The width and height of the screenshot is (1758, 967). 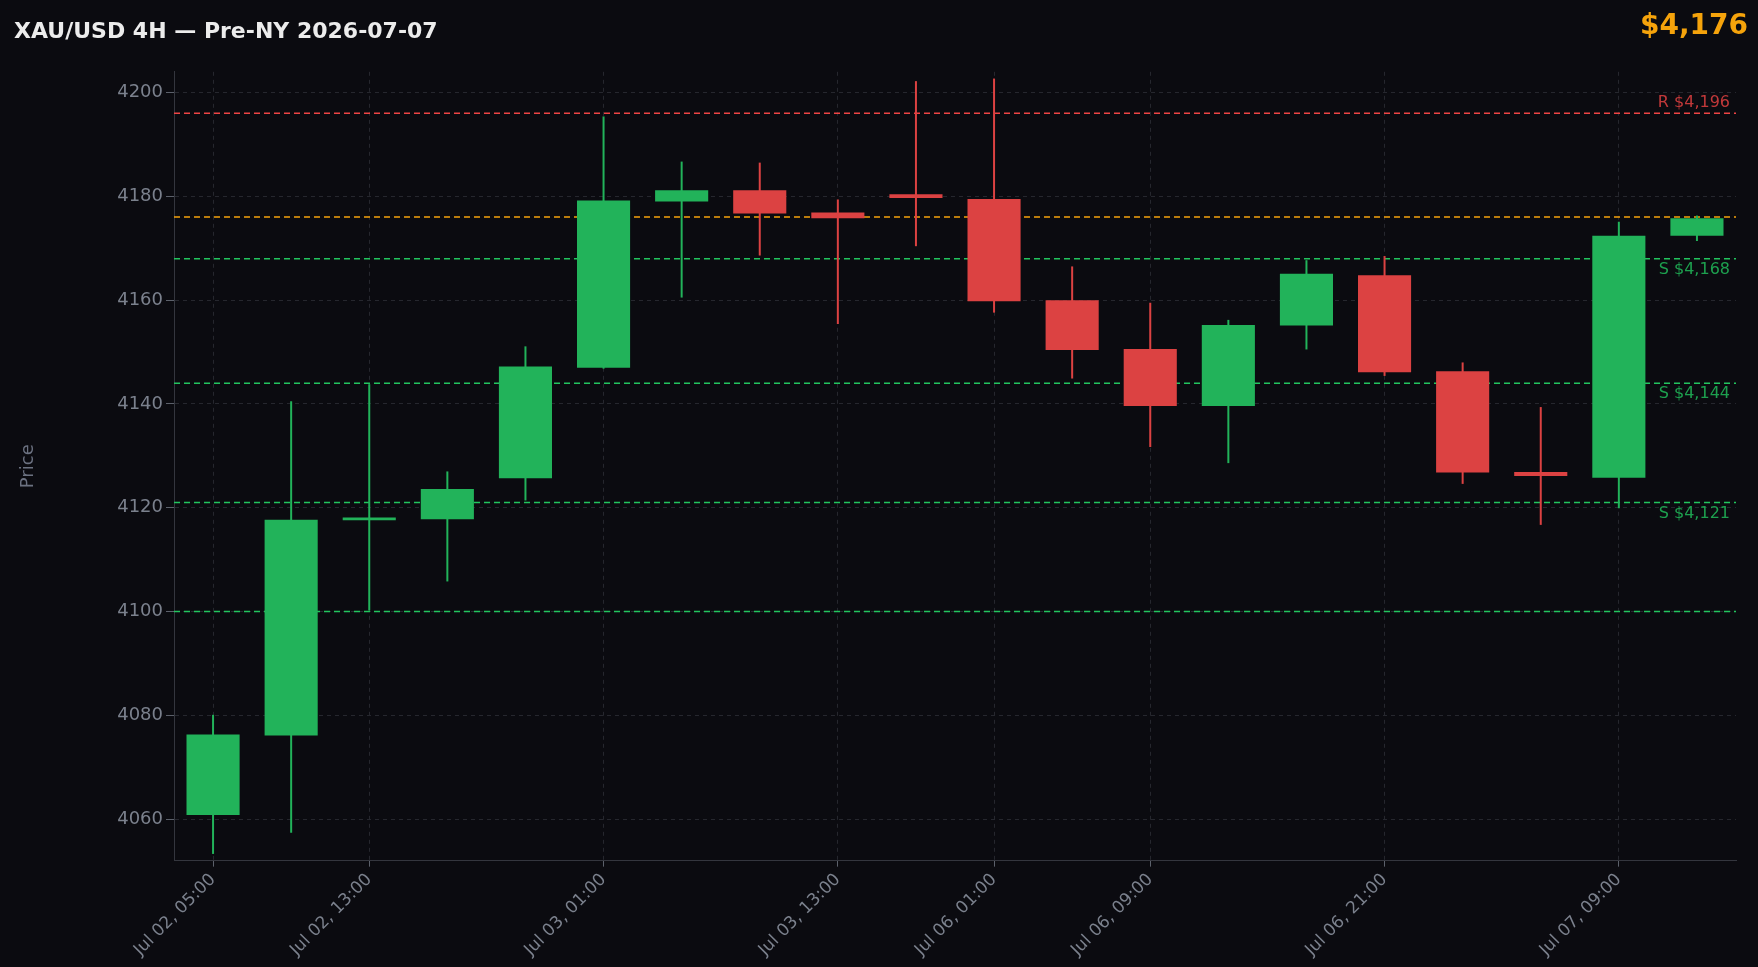 I want to click on ref-line-label: S $4,168, so click(x=1694, y=268).